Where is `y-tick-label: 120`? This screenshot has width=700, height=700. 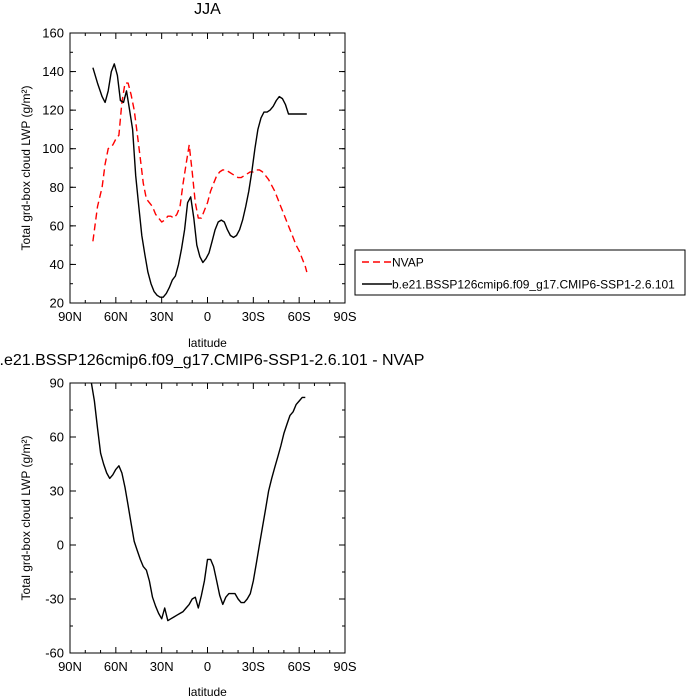 y-tick-label: 120 is located at coordinates (53, 110).